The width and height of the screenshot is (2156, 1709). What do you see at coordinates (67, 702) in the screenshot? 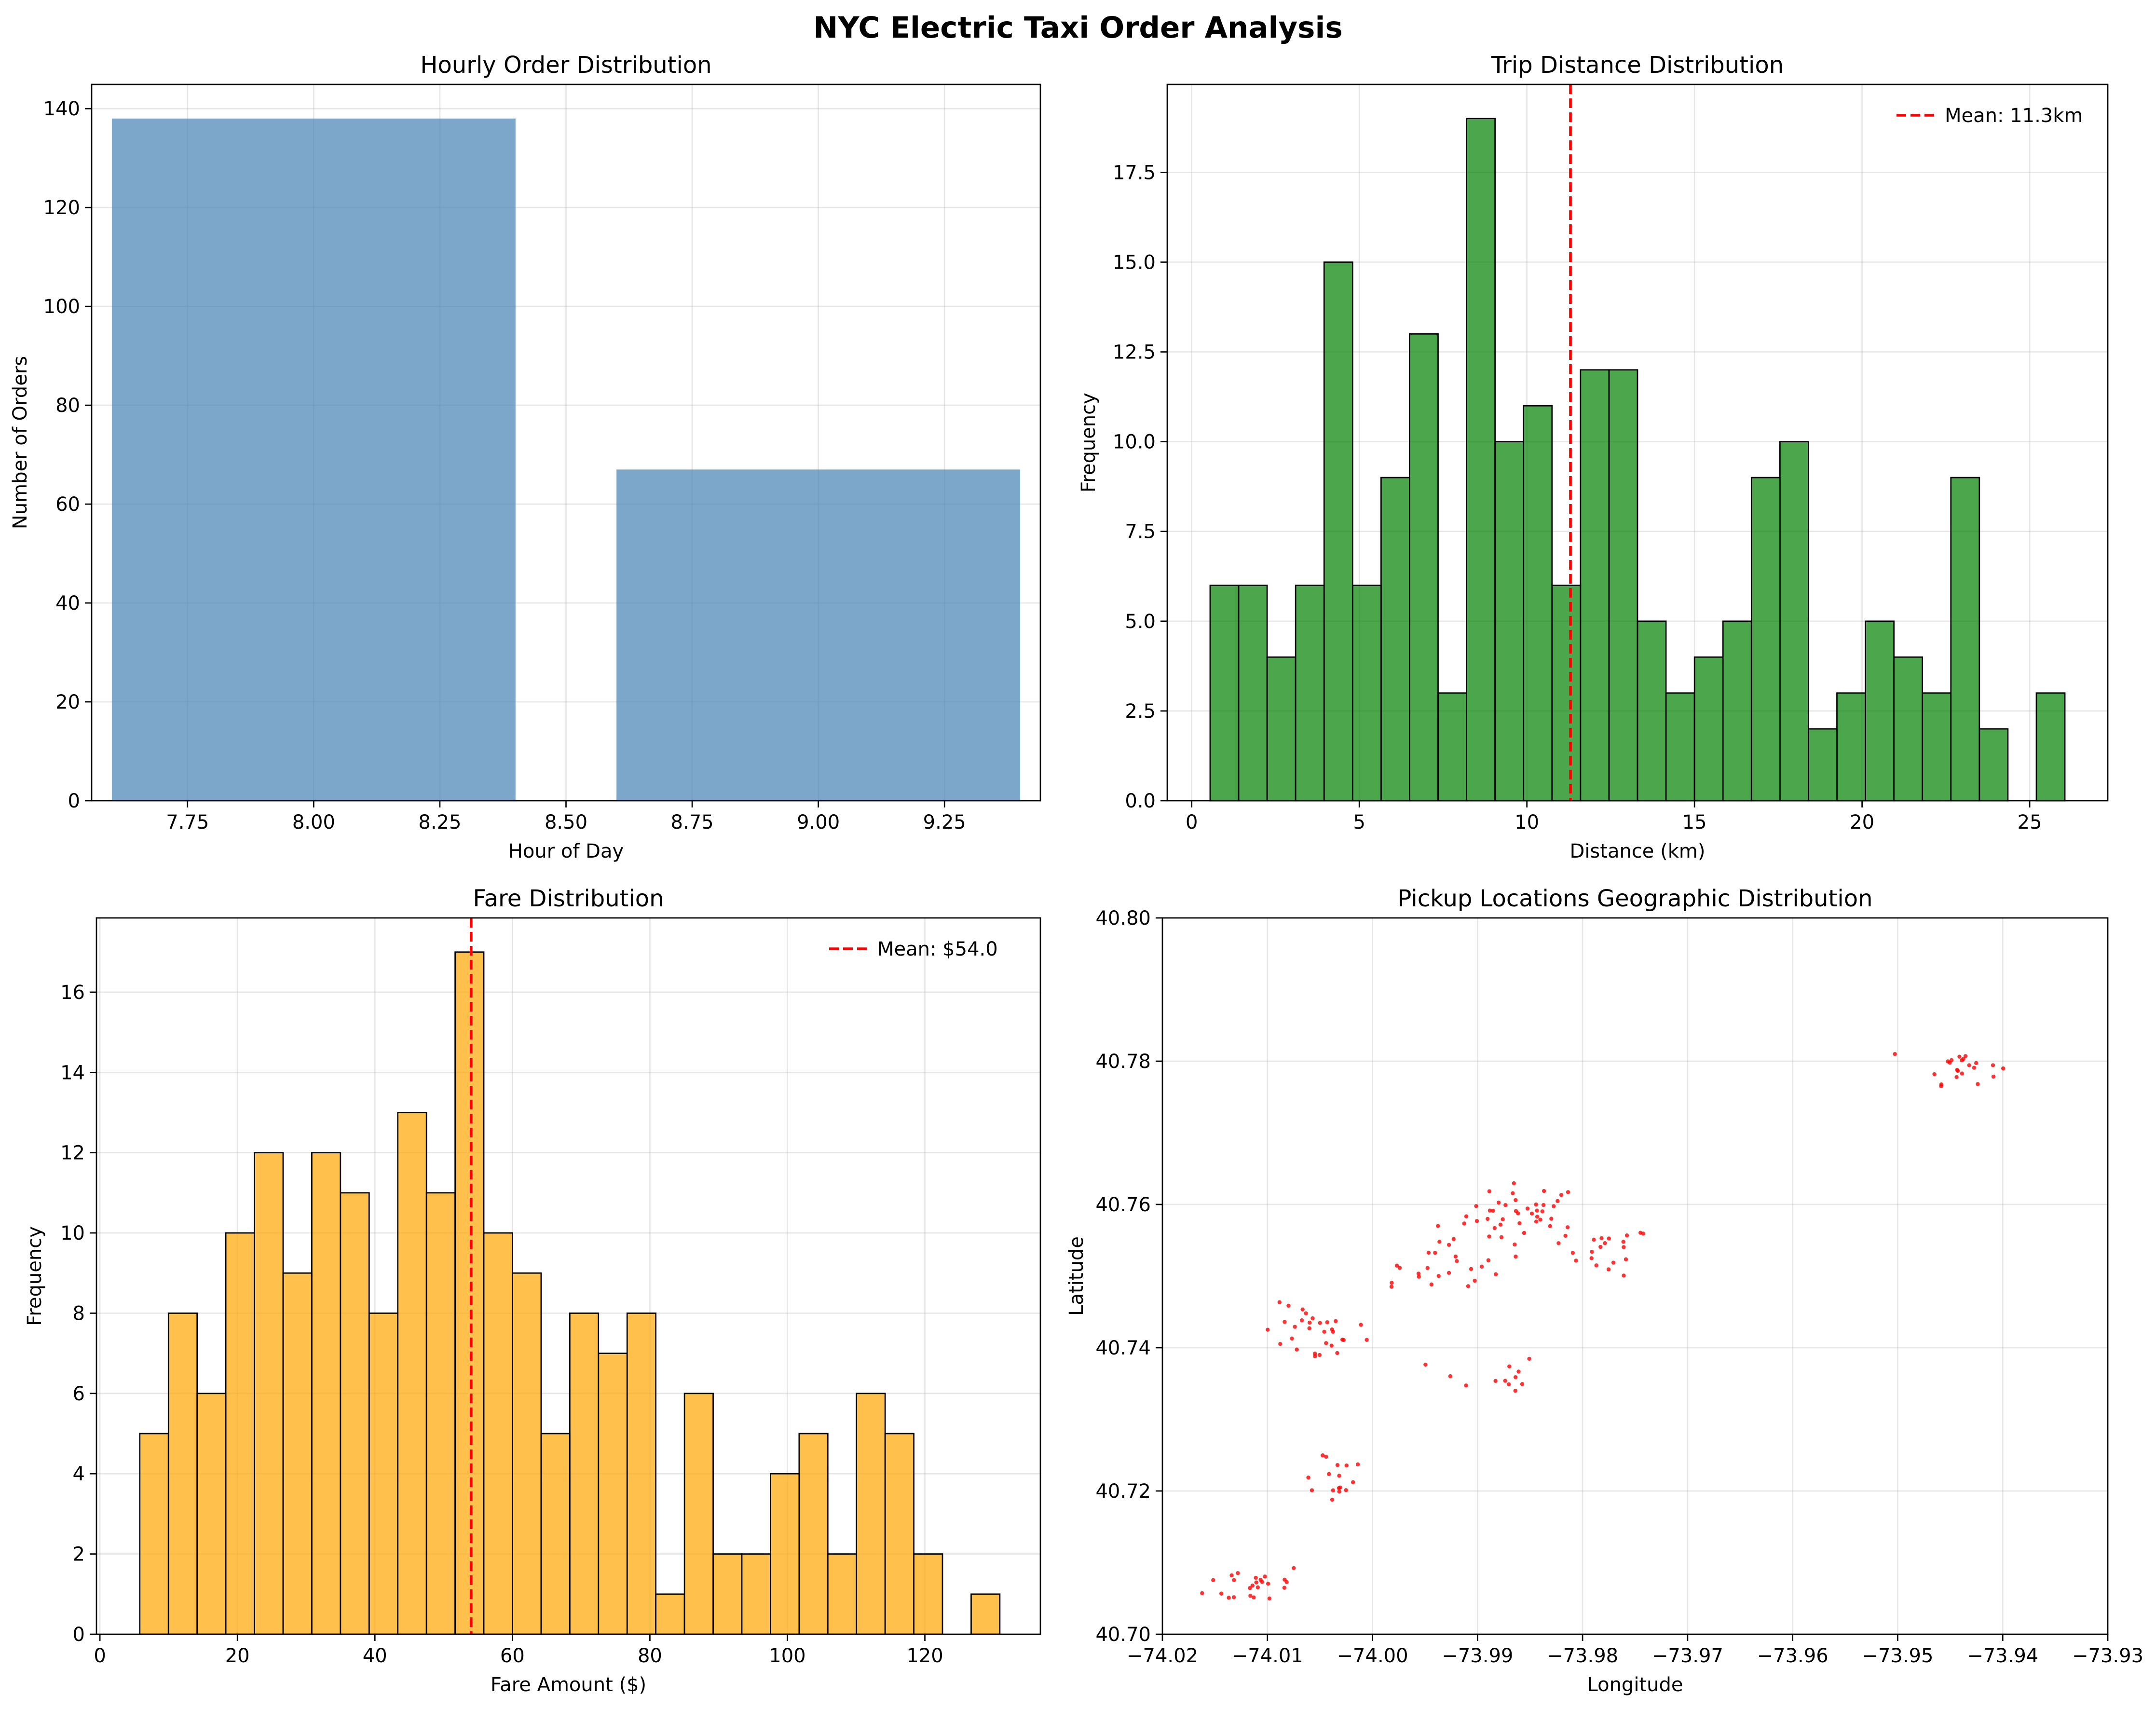
I see `hourly-y-tick-label: 20` at bounding box center [67, 702].